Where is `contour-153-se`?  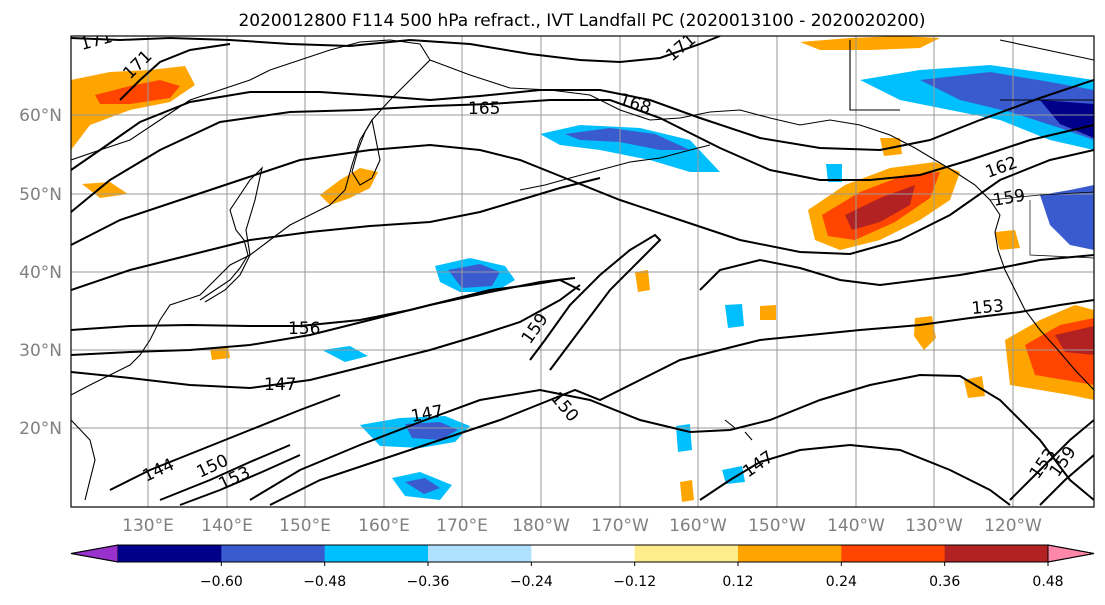
contour-153-se is located at coordinates (1051, 460).